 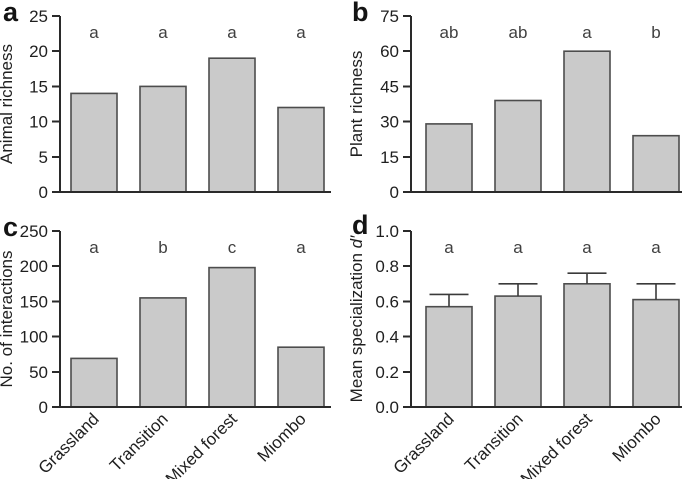 I want to click on y-axis-title: Plant richness, so click(x=356, y=104).